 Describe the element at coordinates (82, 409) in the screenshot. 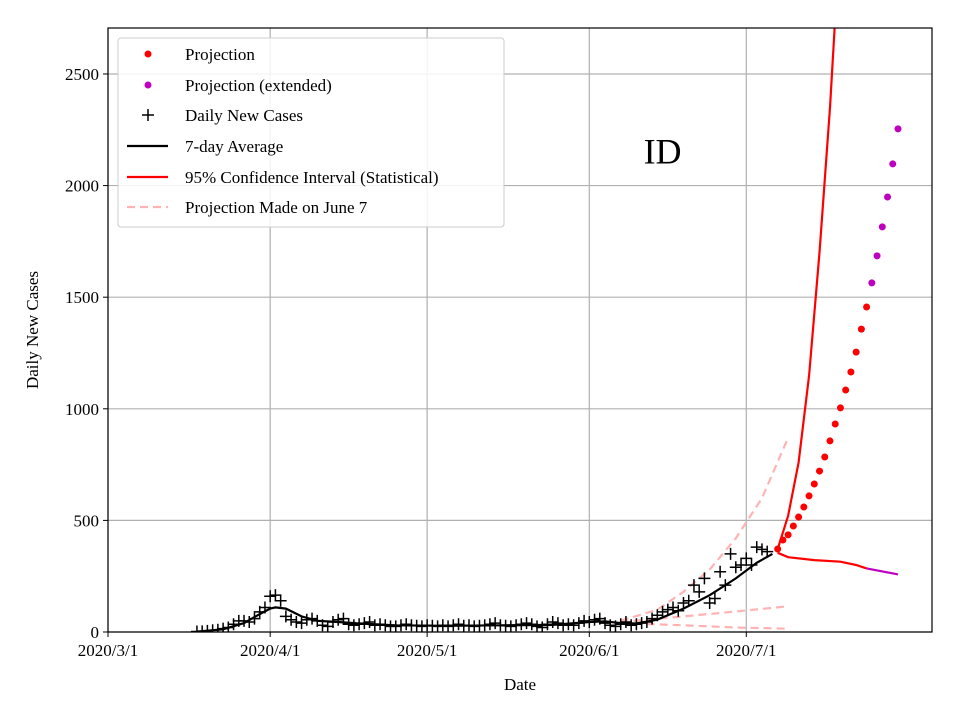

I see `y-tick-label: 1000` at that location.